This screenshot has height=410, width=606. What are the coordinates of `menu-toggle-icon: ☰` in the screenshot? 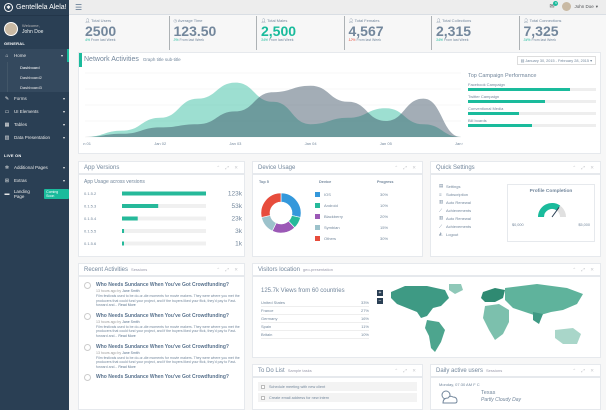 It's located at (79, 7).